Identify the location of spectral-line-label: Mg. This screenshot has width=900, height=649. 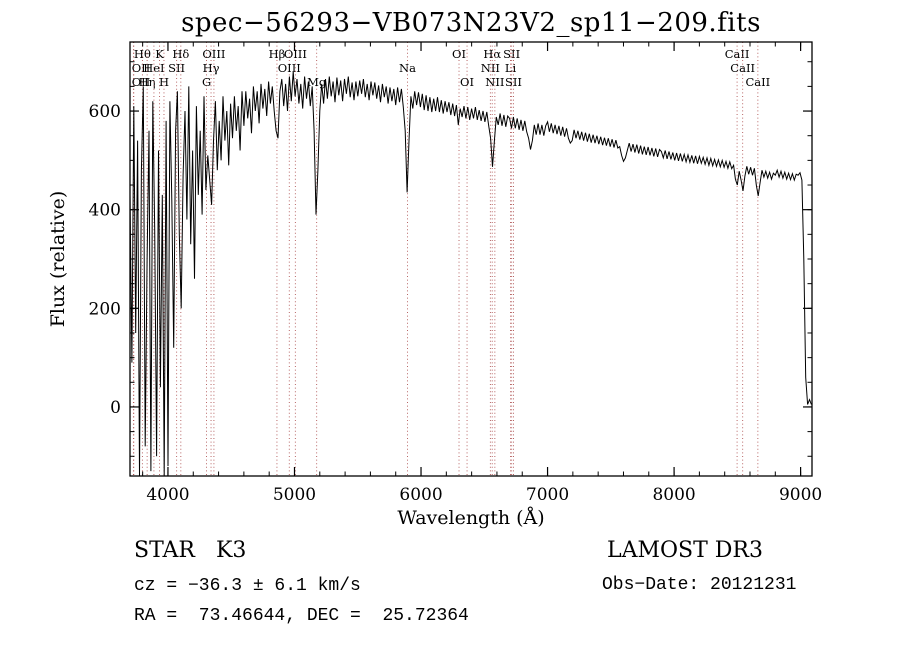
(317, 82).